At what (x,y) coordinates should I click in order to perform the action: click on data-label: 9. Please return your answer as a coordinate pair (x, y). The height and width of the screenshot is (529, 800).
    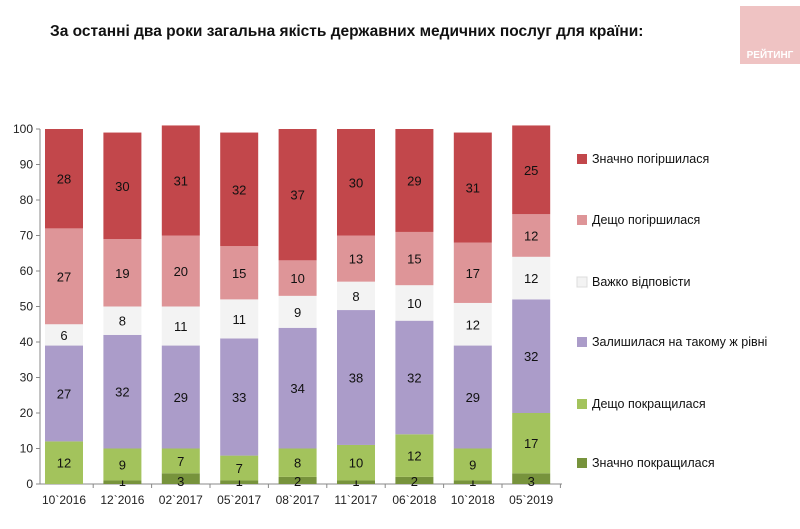
    Looking at the image, I should click on (472, 464).